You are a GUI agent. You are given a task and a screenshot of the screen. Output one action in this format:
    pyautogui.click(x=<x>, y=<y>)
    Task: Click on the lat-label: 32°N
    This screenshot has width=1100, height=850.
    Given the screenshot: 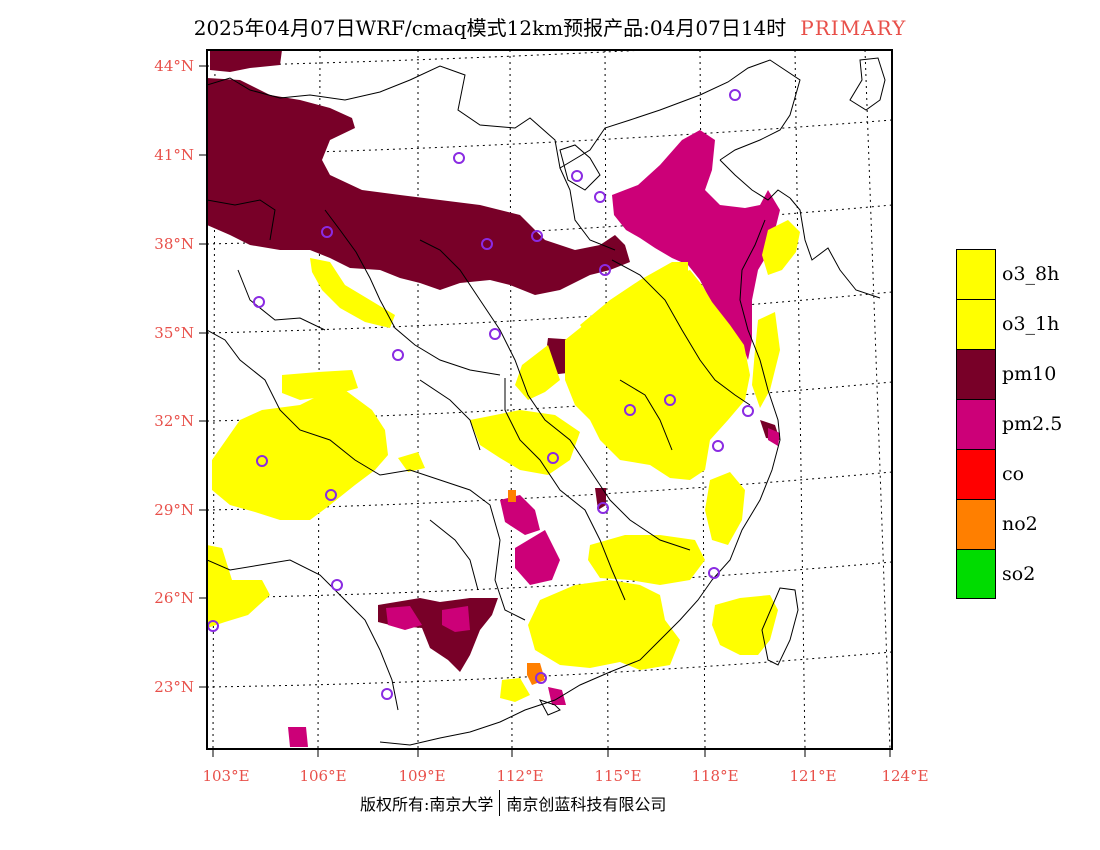 What is the action you would take?
    pyautogui.click(x=174, y=421)
    